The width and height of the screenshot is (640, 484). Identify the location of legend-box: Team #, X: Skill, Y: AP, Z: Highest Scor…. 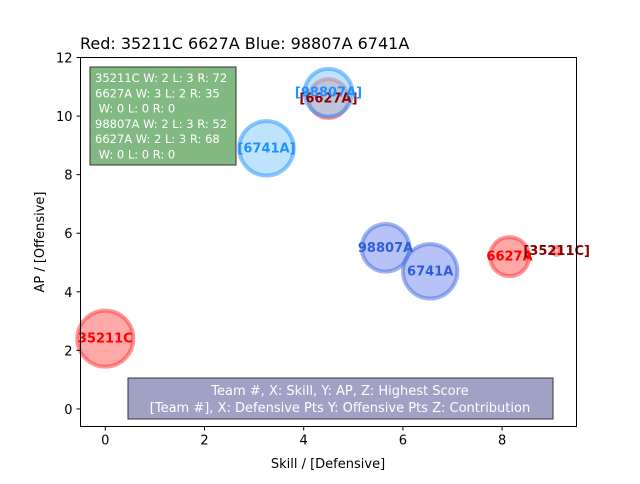
(340, 398).